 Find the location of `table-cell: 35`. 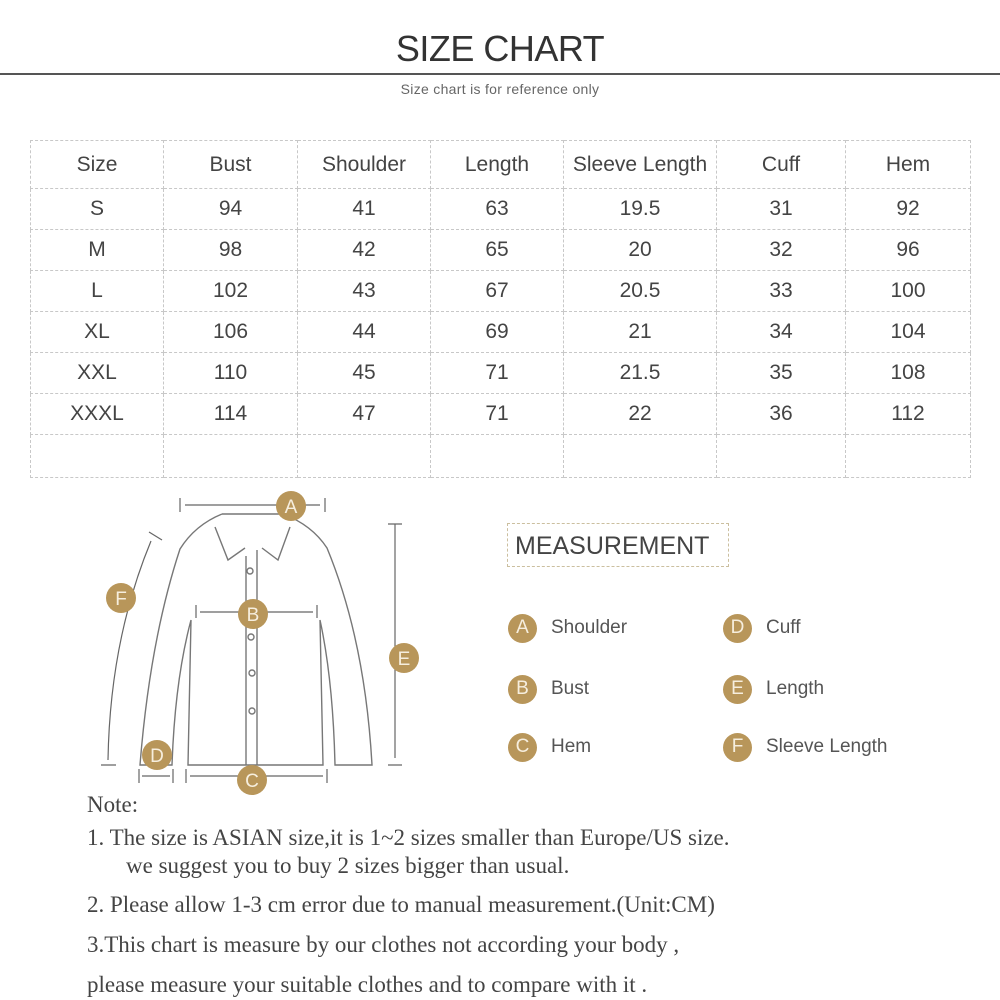

table-cell: 35 is located at coordinates (781, 373).